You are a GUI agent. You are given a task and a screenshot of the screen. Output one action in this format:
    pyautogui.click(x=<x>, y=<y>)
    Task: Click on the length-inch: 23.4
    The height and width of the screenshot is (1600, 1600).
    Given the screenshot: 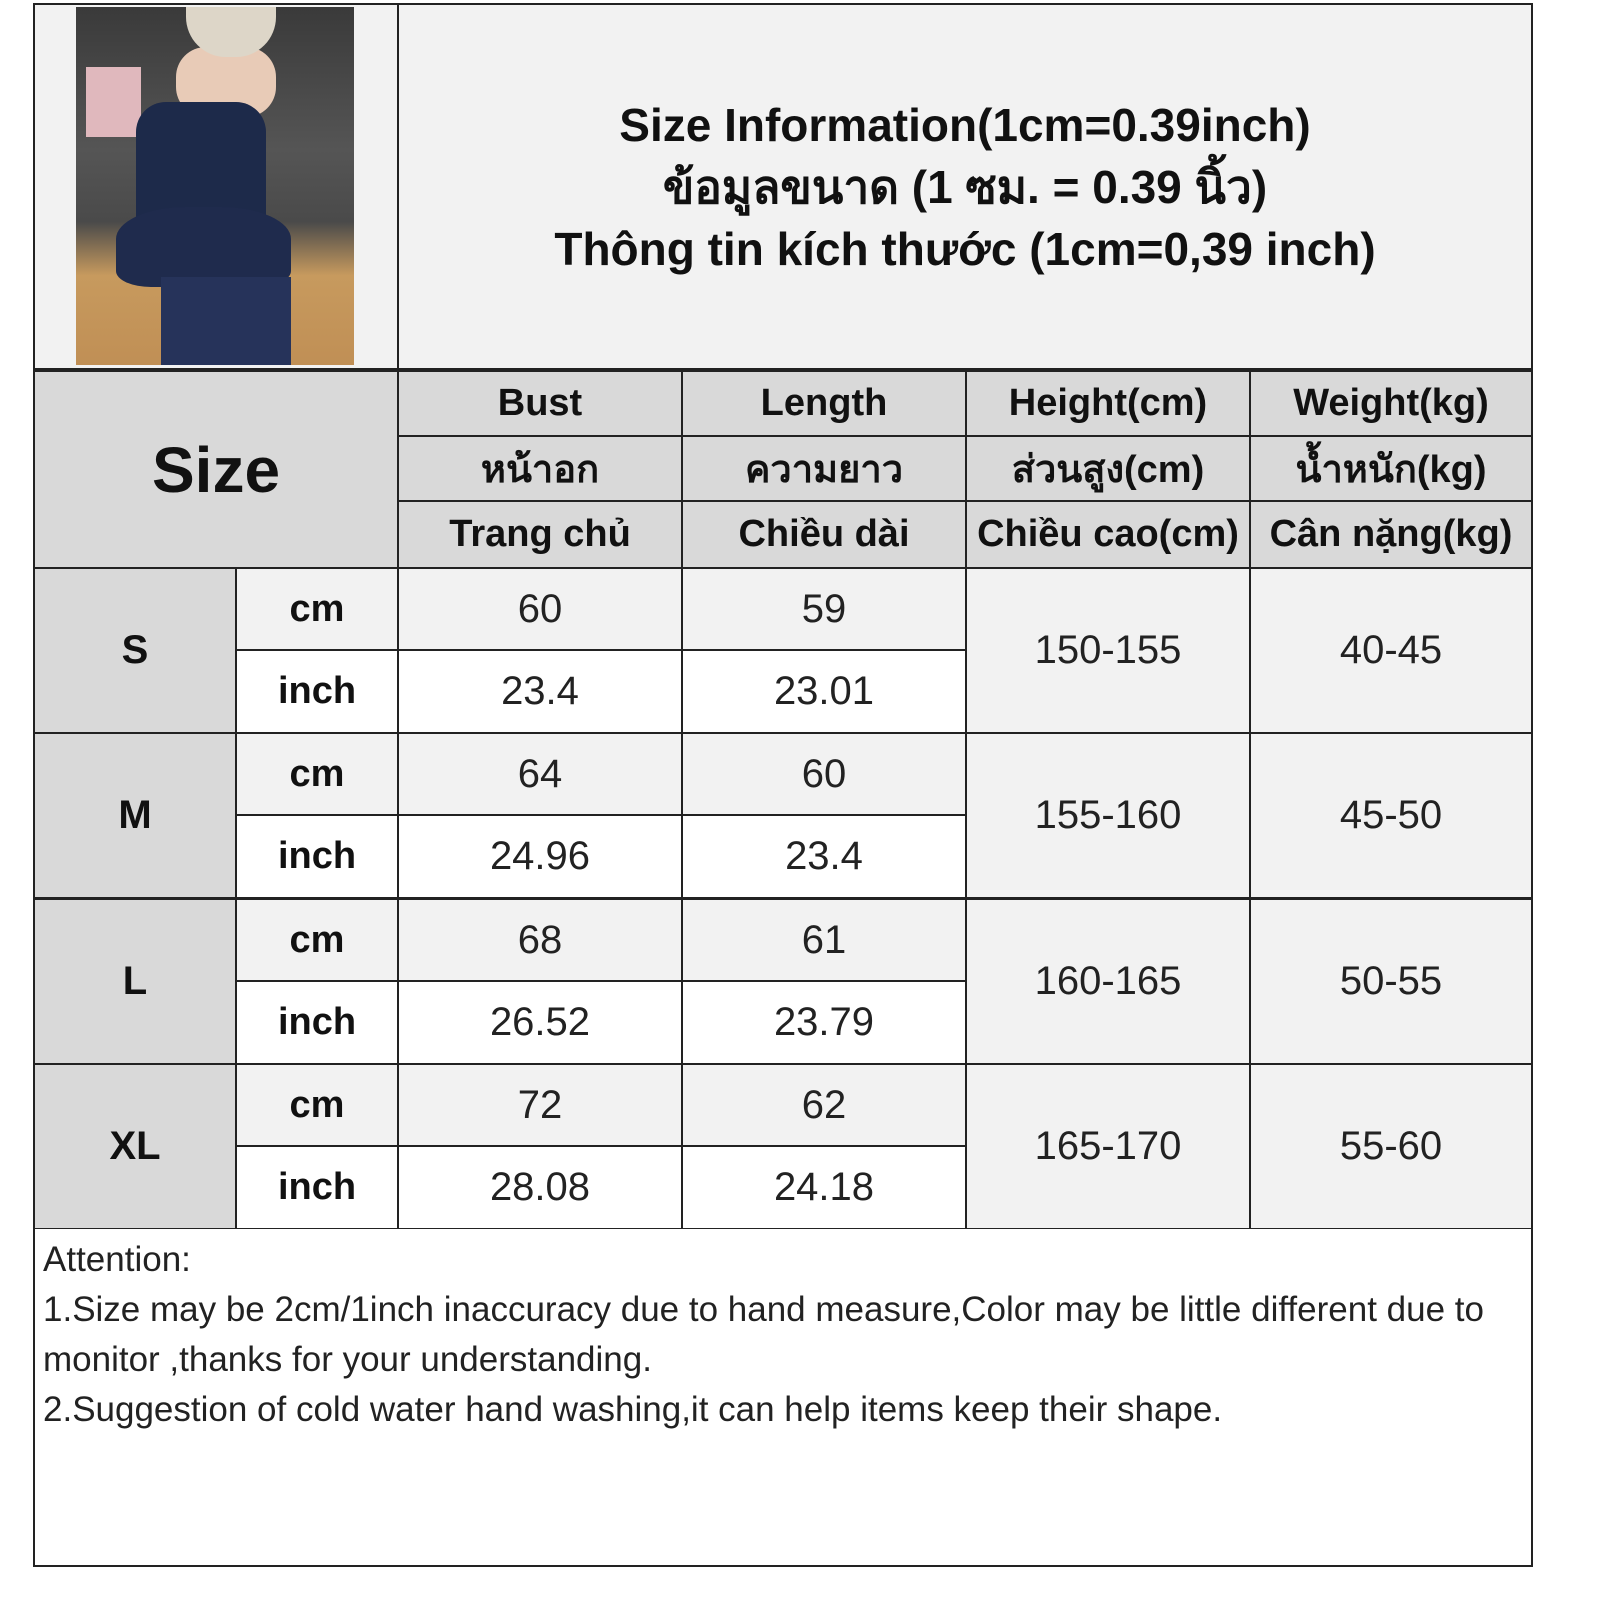 What is the action you would take?
    pyautogui.click(x=824, y=856)
    